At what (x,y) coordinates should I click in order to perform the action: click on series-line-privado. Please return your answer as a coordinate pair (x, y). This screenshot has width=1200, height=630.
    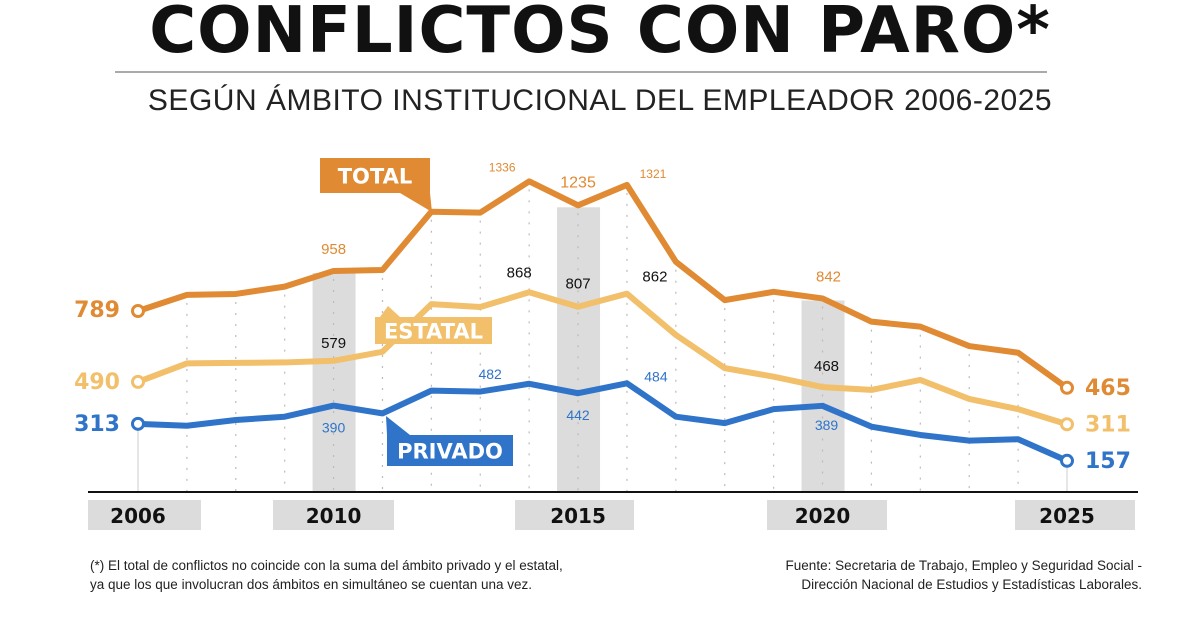
    Looking at the image, I should click on (603, 422).